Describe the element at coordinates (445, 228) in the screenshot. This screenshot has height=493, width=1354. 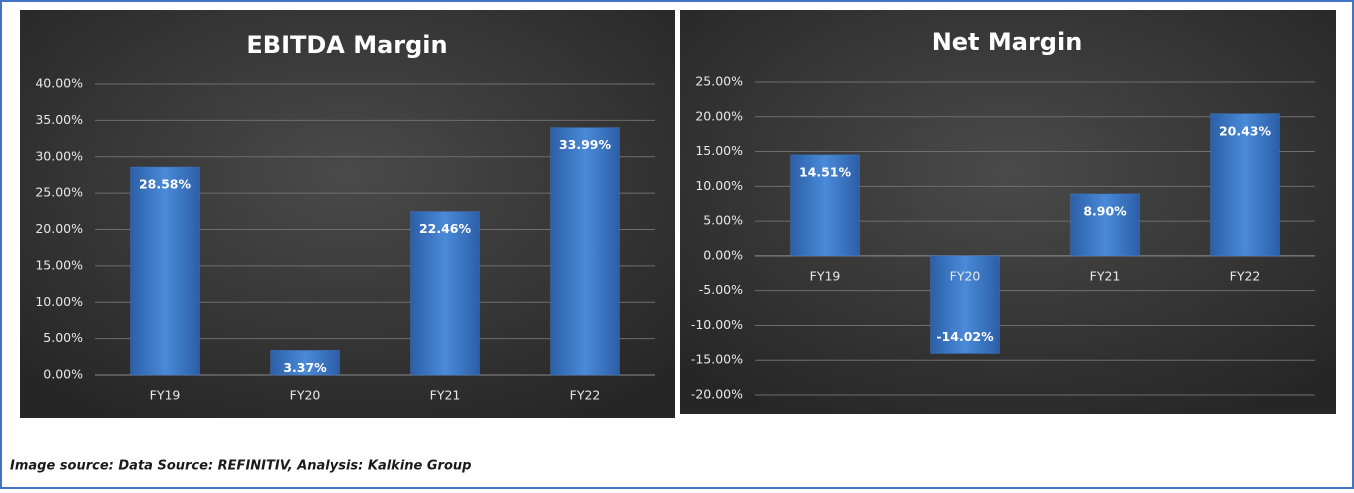
I see `value-label: 22.46%` at that location.